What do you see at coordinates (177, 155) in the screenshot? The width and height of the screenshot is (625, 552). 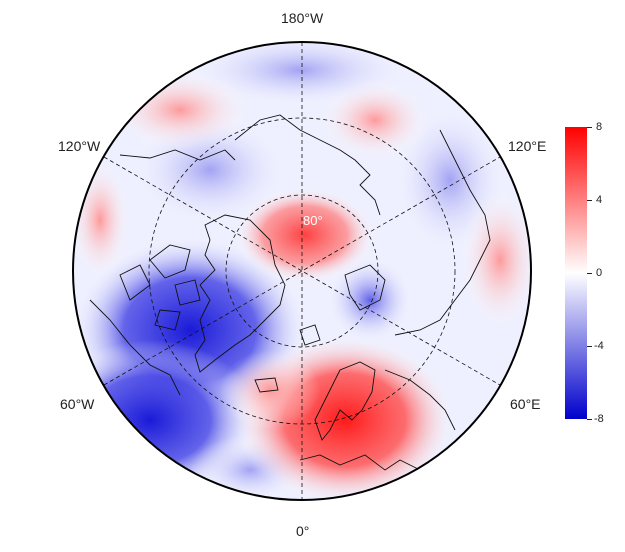 I see `alaska-coast` at bounding box center [177, 155].